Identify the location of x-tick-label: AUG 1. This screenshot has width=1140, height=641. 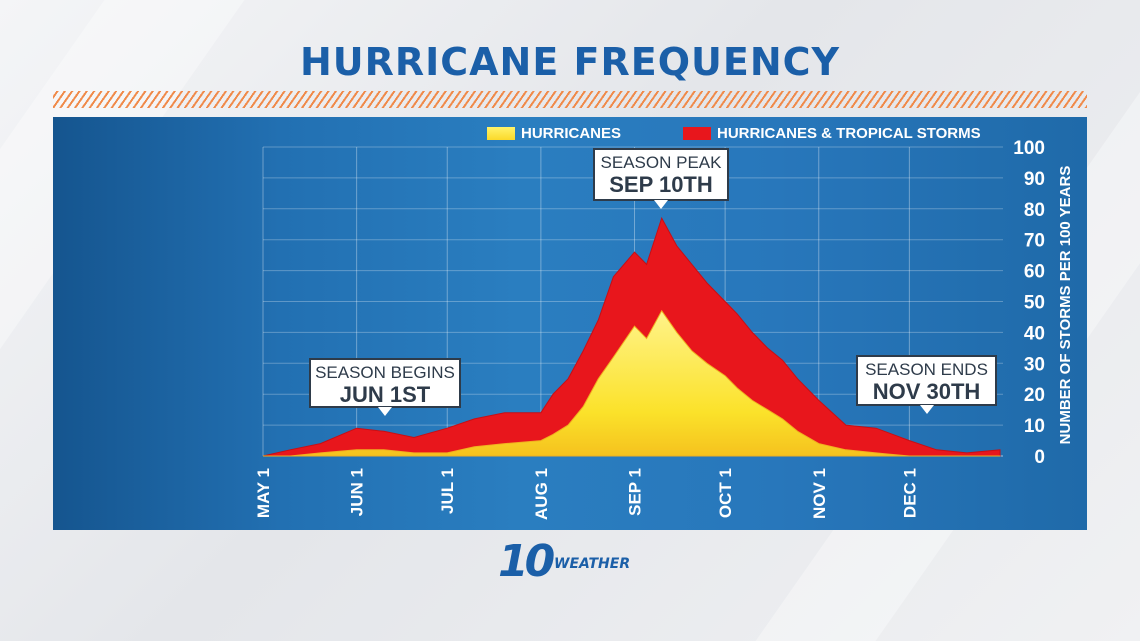
(541, 494).